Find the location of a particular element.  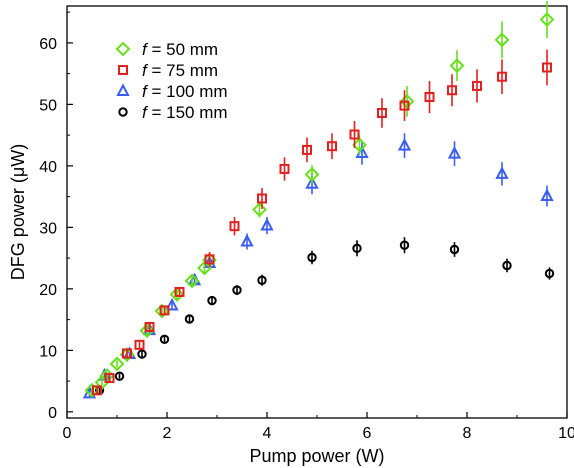

legend-entry: f = 75 mm is located at coordinates (168, 70).